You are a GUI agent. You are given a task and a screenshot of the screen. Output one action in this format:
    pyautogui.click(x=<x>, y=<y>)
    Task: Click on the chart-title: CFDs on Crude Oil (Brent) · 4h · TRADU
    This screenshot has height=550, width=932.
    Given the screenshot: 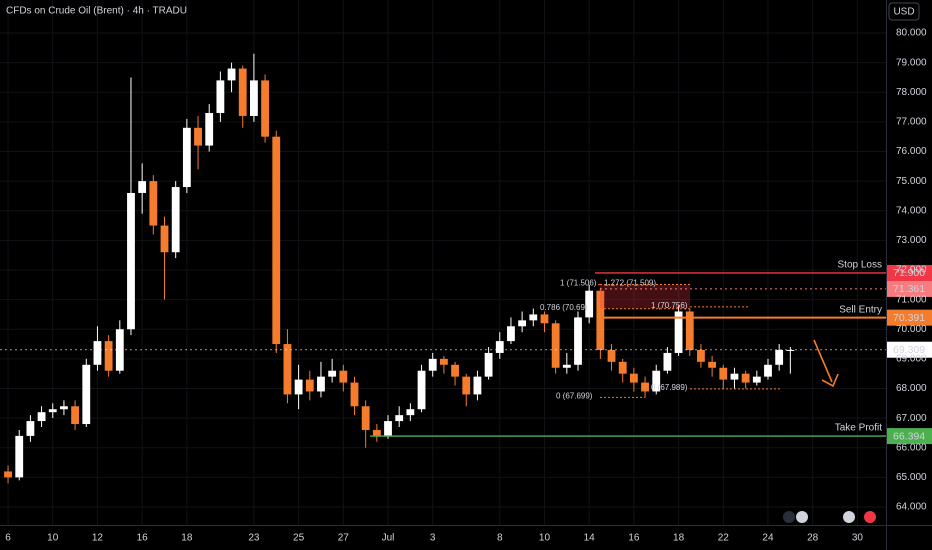 What is the action you would take?
    pyautogui.click(x=96, y=11)
    